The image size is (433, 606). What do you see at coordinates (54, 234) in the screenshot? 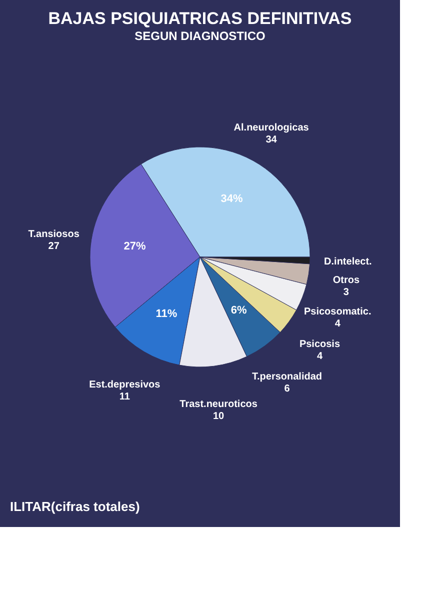
I see `slice-label: T.ansiosos` at bounding box center [54, 234].